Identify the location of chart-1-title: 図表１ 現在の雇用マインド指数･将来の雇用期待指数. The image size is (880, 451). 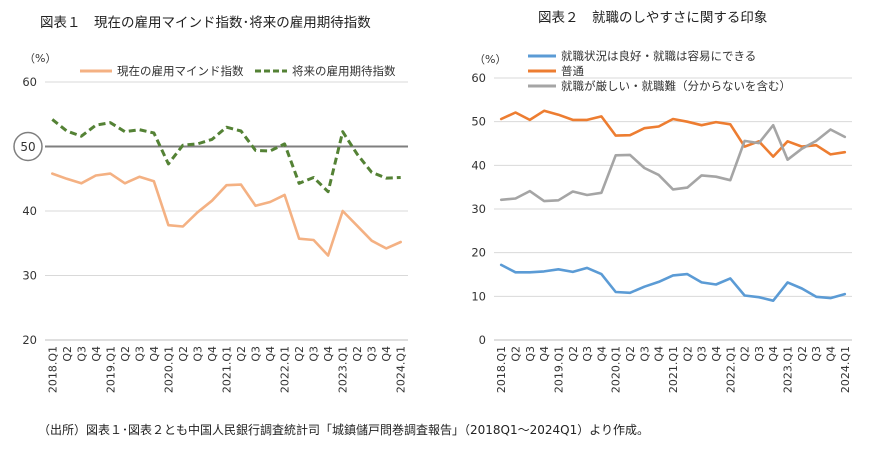
(205, 22).